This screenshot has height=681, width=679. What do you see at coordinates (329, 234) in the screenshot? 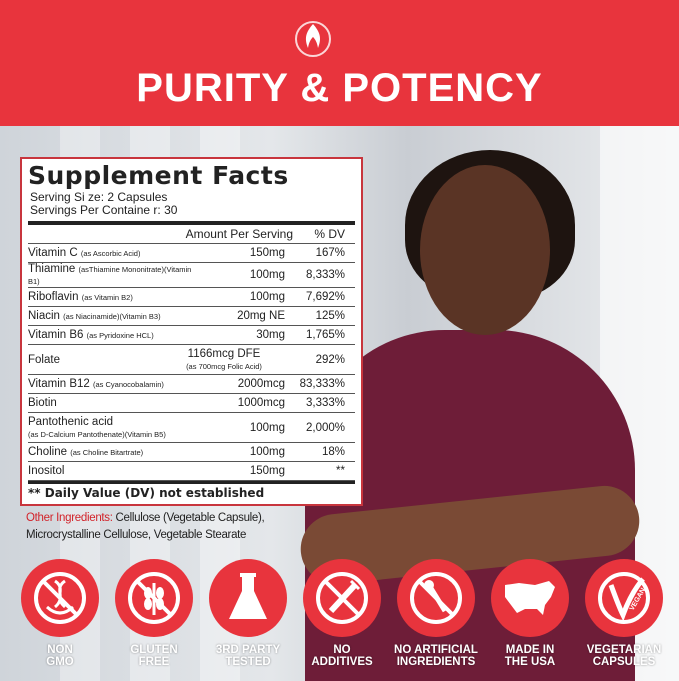
I see `dv-column-header: % DV` at bounding box center [329, 234].